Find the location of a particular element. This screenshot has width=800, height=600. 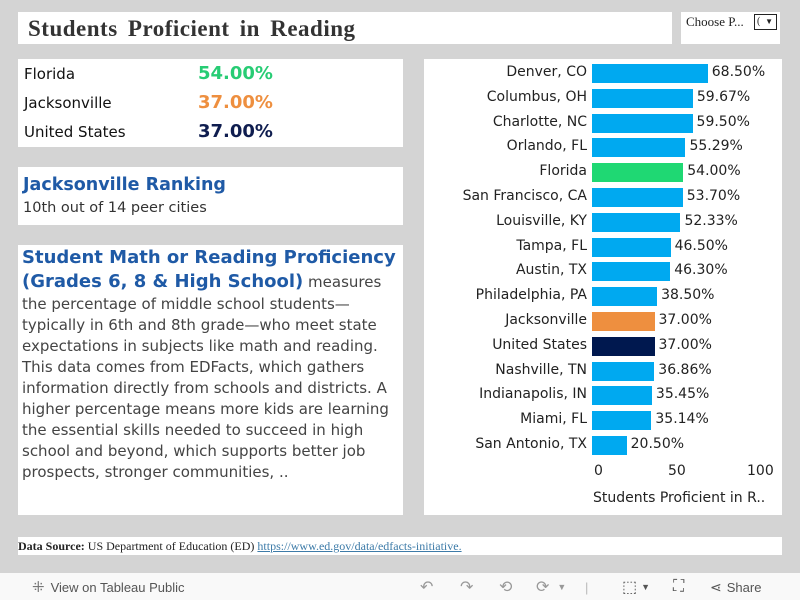

bar-label: San Francisco, CA is located at coordinates (524, 196).